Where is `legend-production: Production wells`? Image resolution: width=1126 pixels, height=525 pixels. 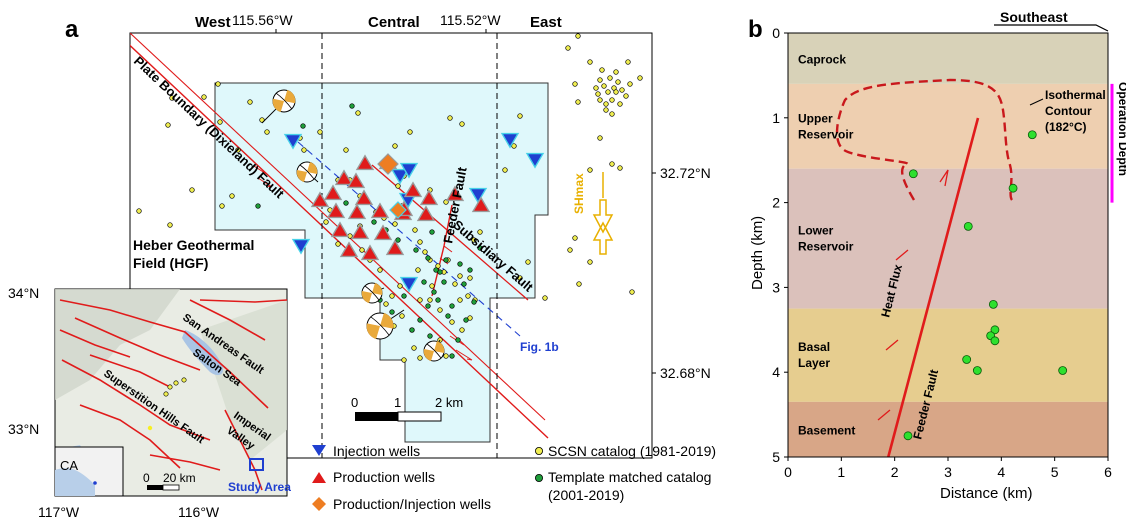
legend-production: Production wells is located at coordinates (384, 477).